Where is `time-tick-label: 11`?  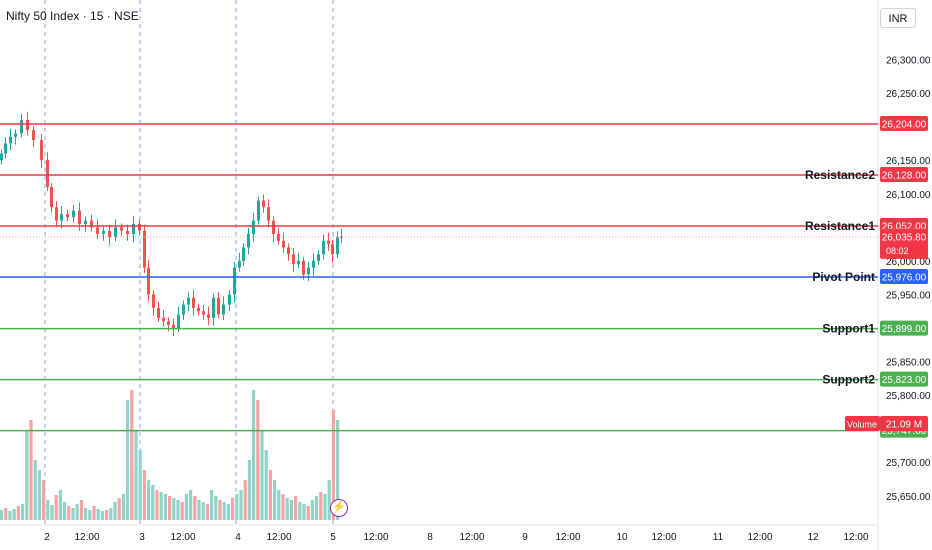
time-tick-label: 11 is located at coordinates (718, 537).